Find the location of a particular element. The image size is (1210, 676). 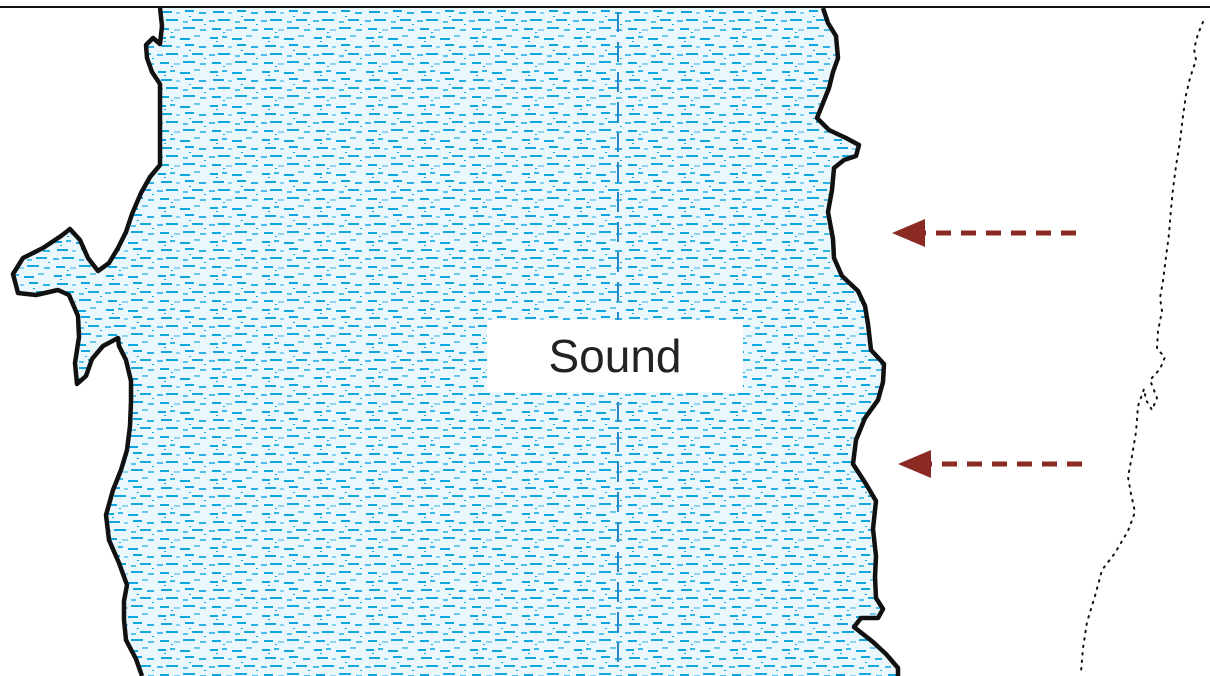

sound-shoreline-east is located at coordinates (857, 341).